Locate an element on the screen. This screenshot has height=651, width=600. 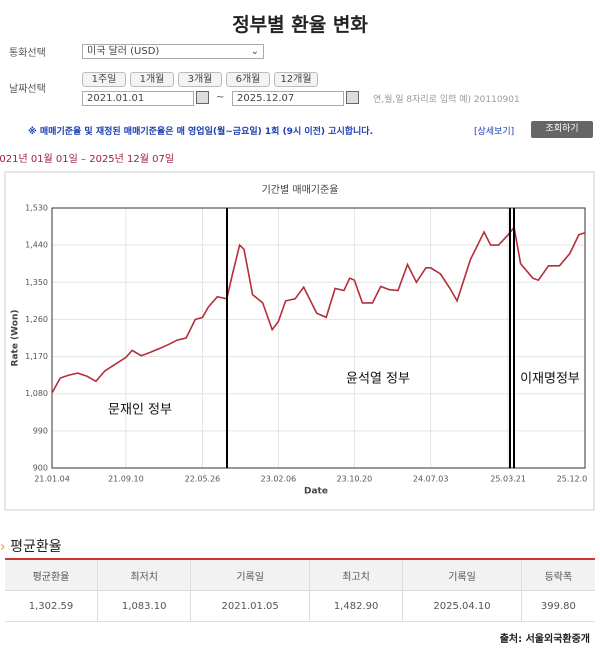
table-cell: 1,083.10 is located at coordinates (143, 606).